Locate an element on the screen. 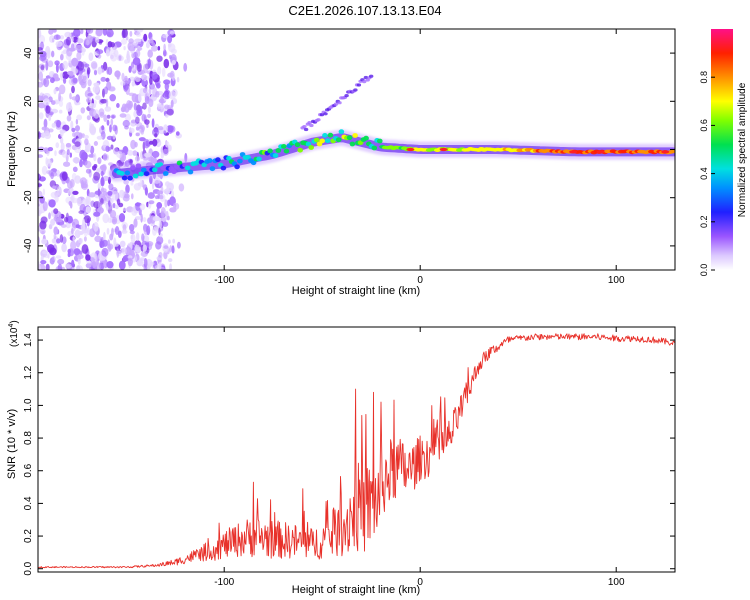 The image size is (750, 600). y-tick-label: 0.6 is located at coordinates (28, 470).